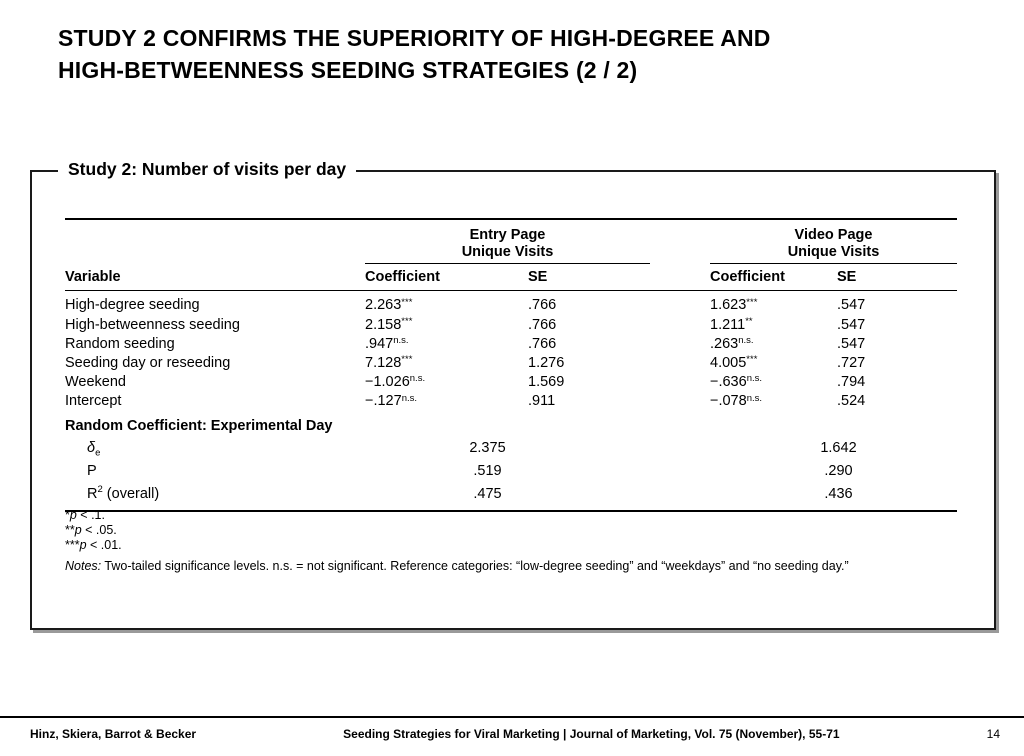 This screenshot has height=756, width=1024. What do you see at coordinates (487, 448) in the screenshot?
I see `entry-value-cell: 2.375` at bounding box center [487, 448].